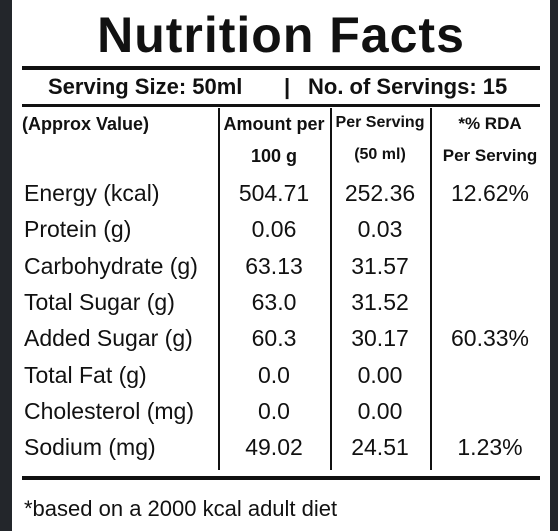  What do you see at coordinates (274, 229) in the screenshot?
I see `nutrient-value: 0.06` at bounding box center [274, 229].